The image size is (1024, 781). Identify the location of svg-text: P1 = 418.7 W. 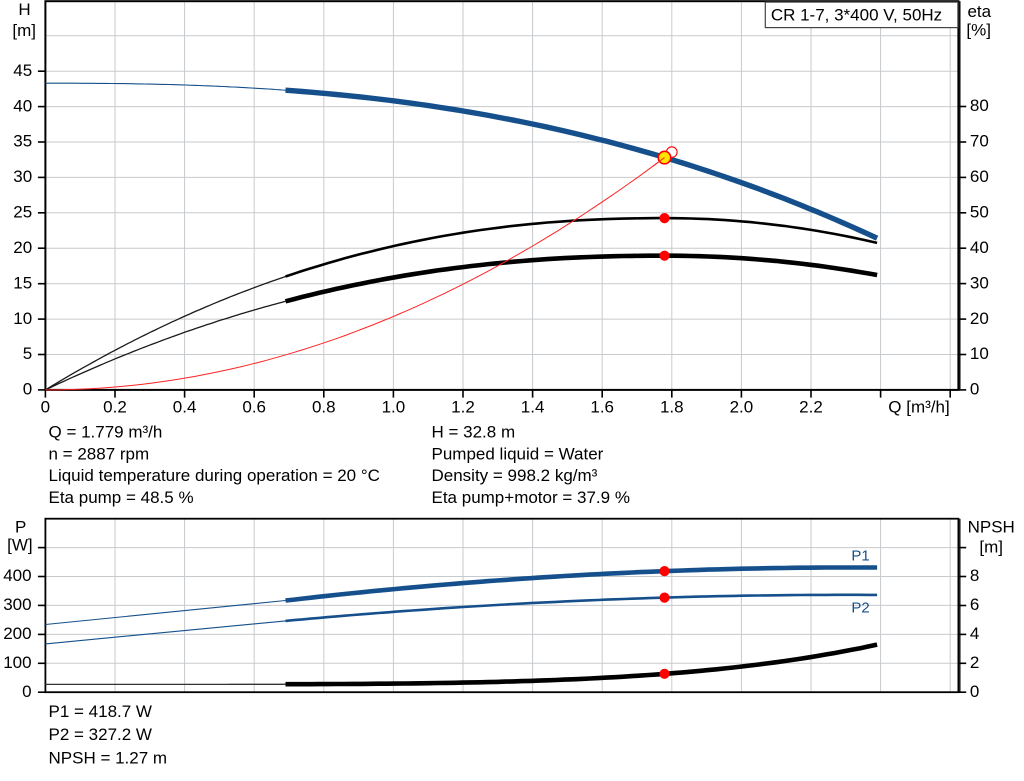
(100, 711).